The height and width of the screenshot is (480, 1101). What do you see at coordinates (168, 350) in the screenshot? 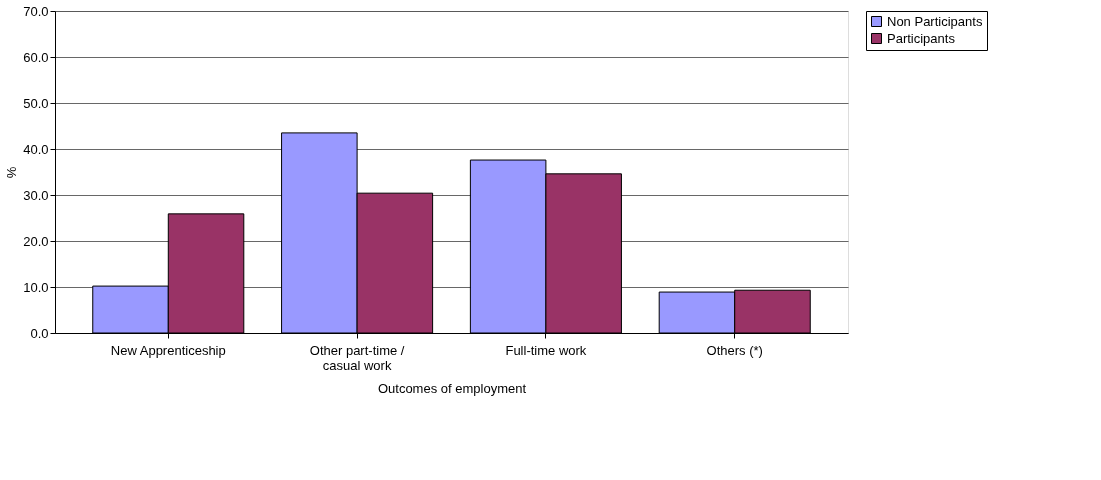
I see `x-tick-label: New Apprenticeship` at bounding box center [168, 350].